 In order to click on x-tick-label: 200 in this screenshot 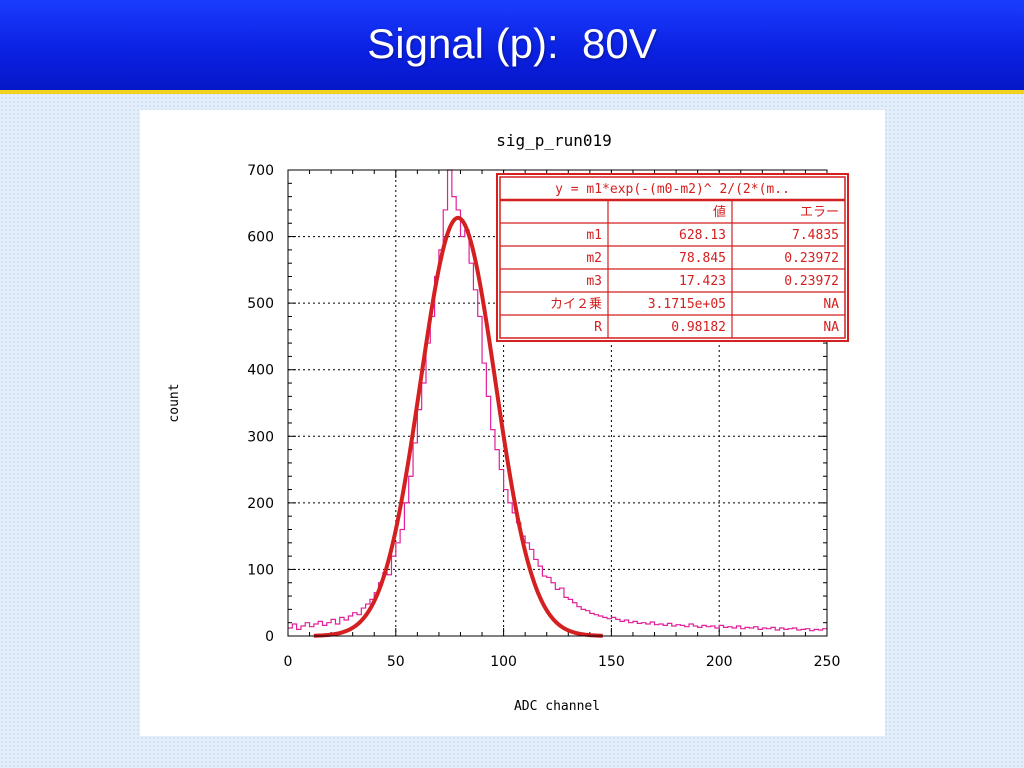, I will do `click(719, 662)`.